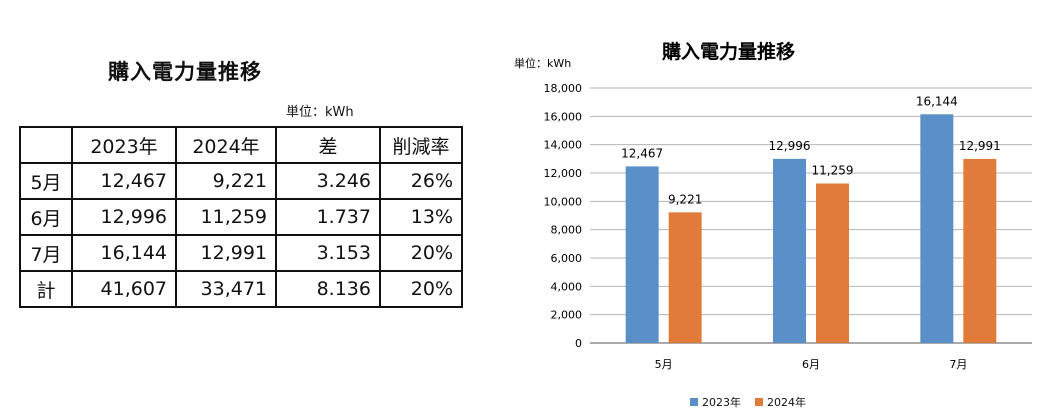 The height and width of the screenshot is (417, 1039). Describe the element at coordinates (124, 145) in the screenshot. I see `table-header-cell: 2023年` at that location.